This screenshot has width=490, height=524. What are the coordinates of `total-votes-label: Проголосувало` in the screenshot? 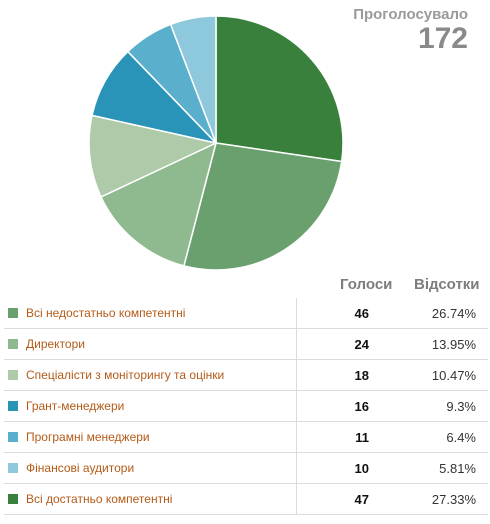 It's located at (410, 14).